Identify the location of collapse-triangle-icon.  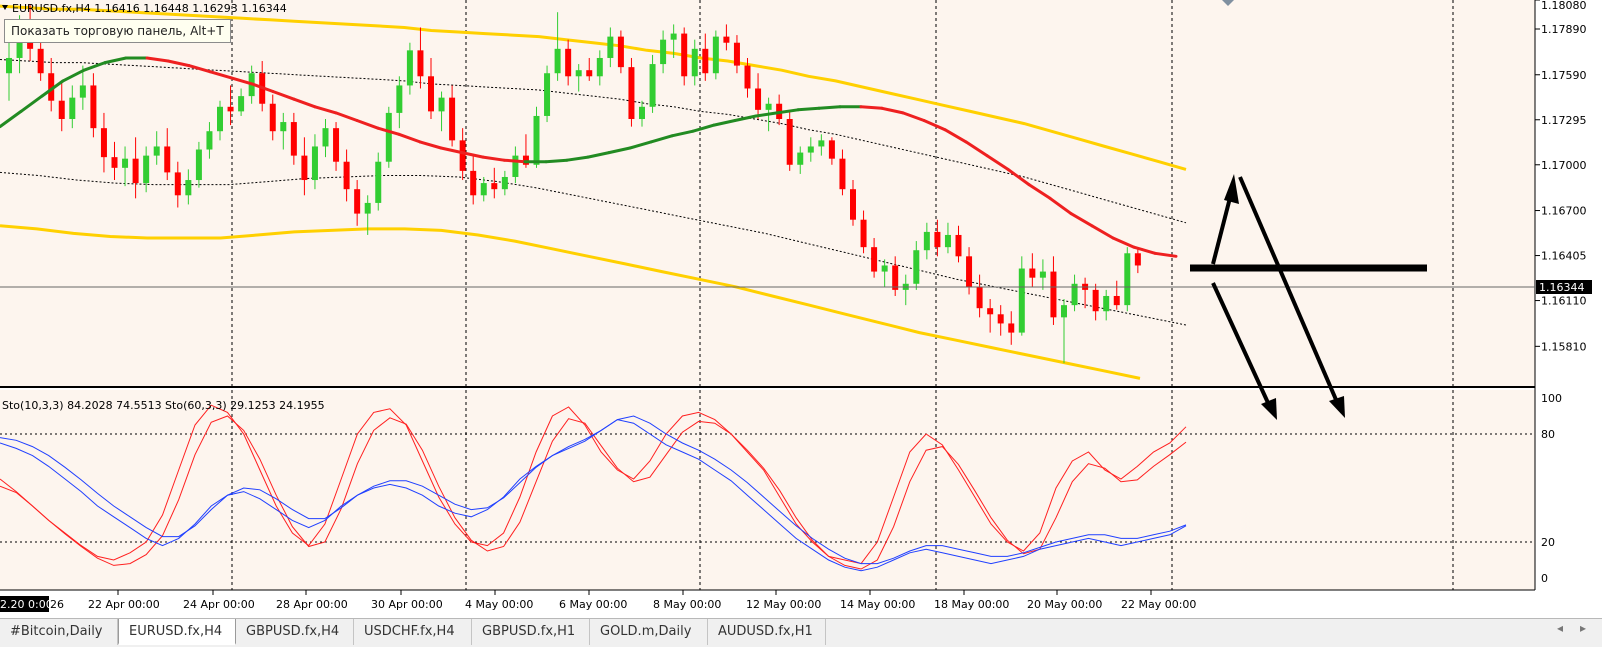
(5, 7).